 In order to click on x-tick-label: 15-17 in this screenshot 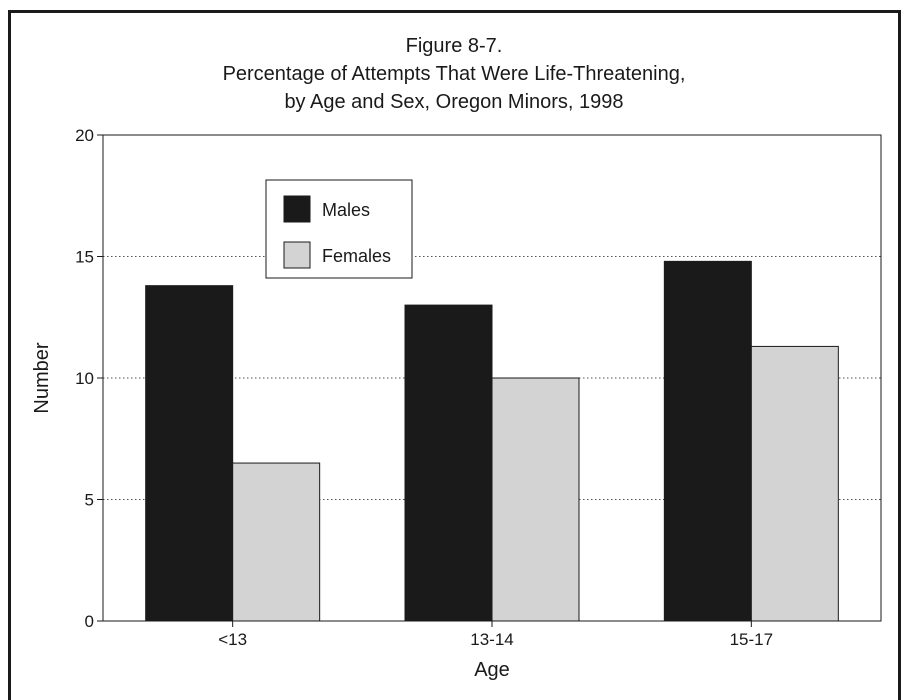, I will do `click(751, 639)`.